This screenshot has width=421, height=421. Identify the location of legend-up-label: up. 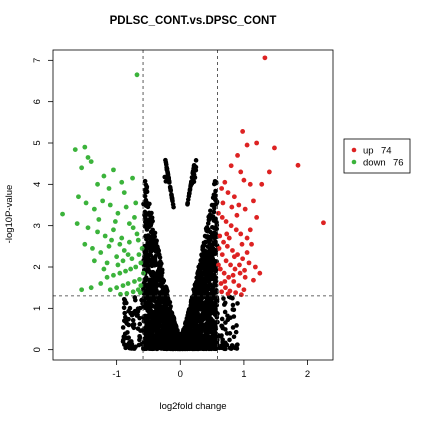
(368, 151).